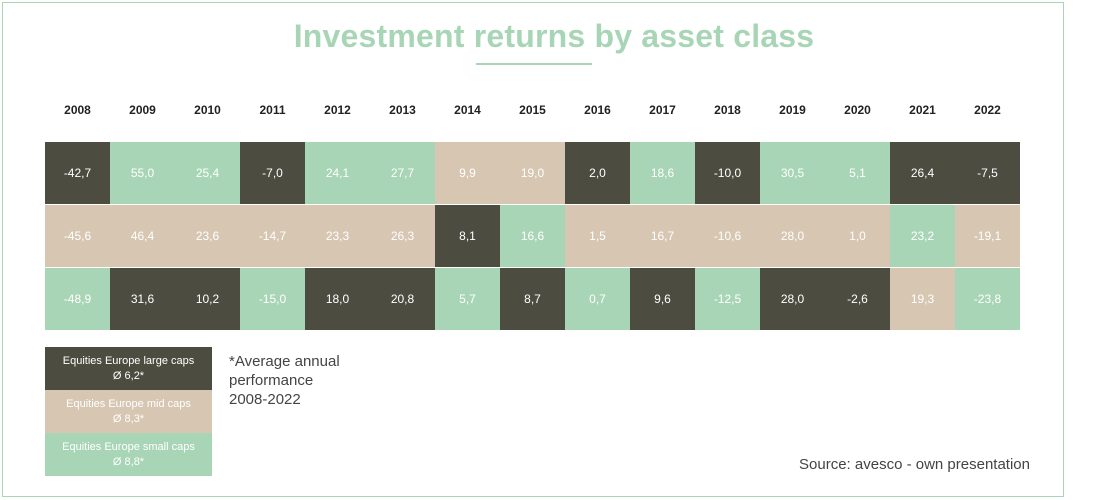 Image resolution: width=1110 pixels, height=500 pixels. Describe the element at coordinates (142, 110) in the screenshot. I see `year-label-2009: 2009` at that location.